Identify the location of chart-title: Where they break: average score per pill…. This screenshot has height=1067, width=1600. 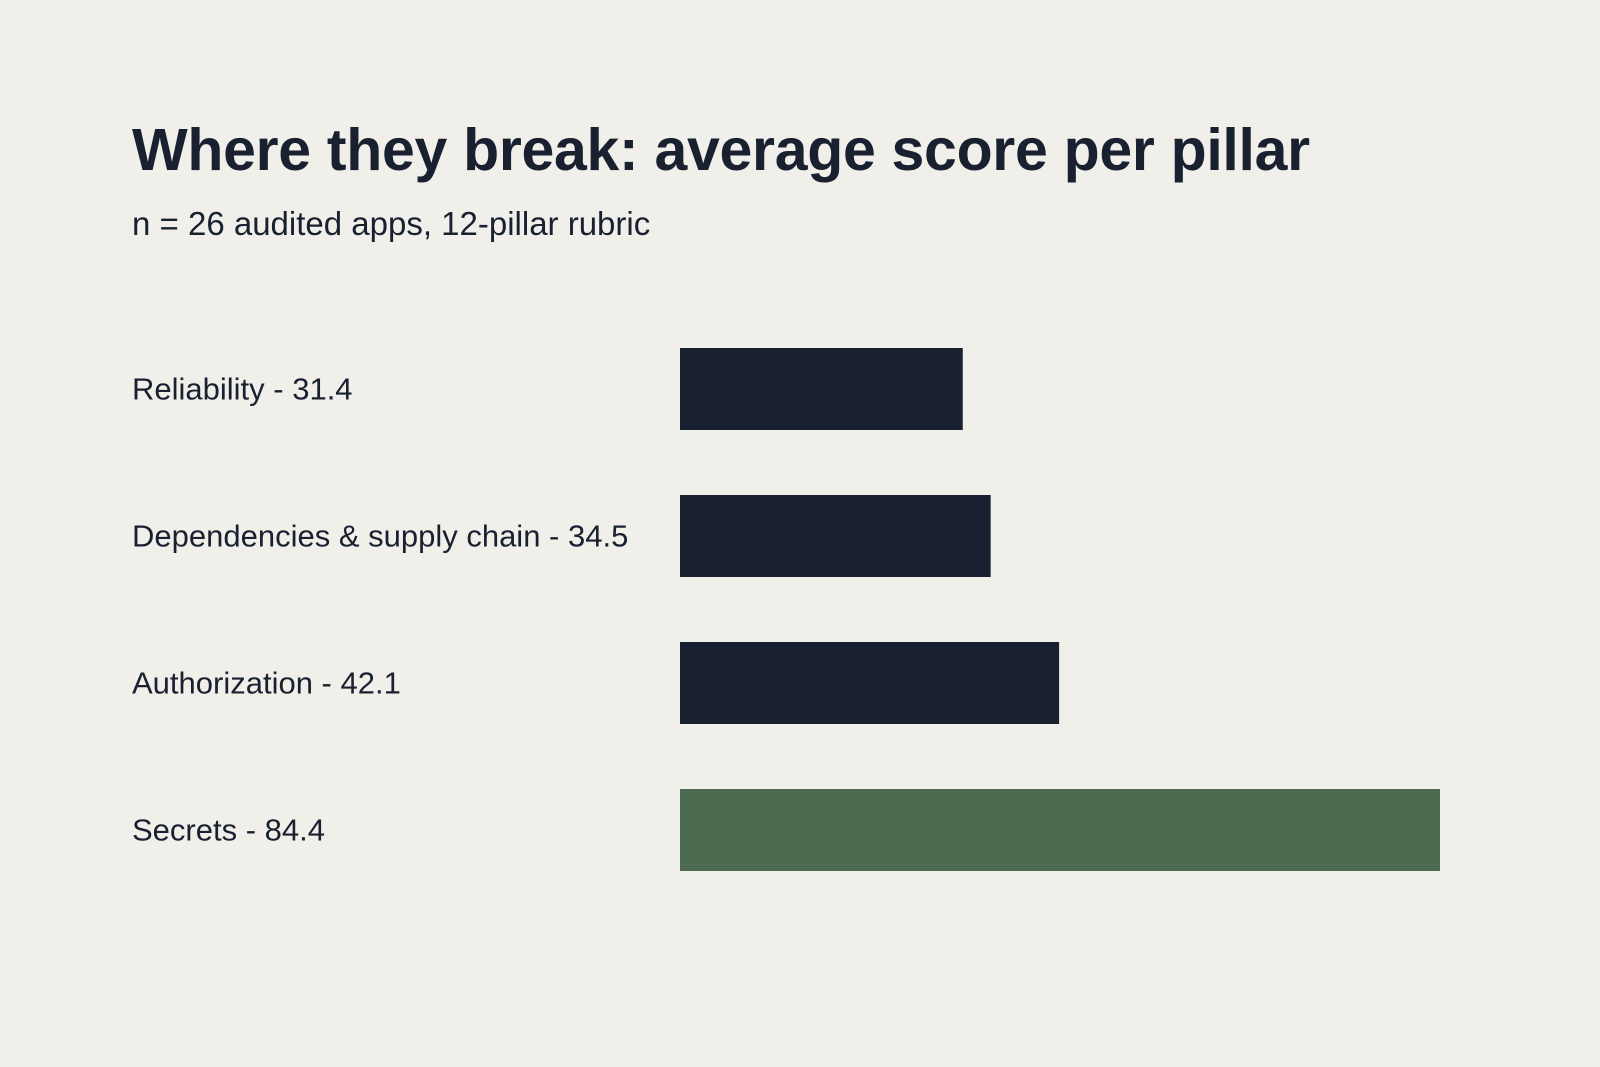
(721, 150).